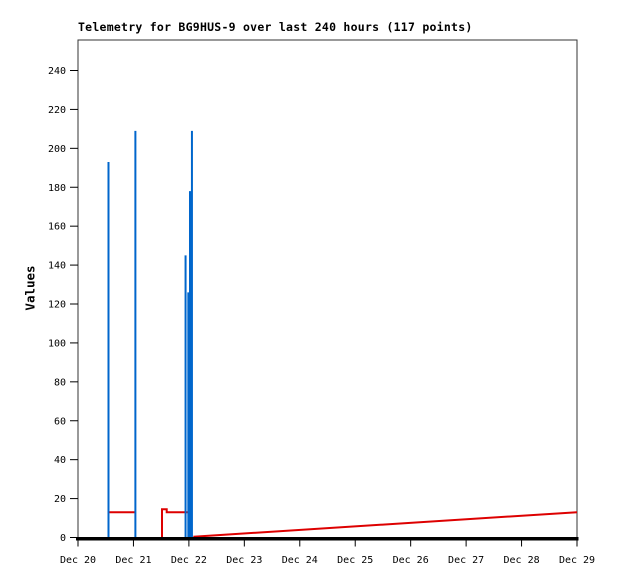 The width and height of the screenshot is (618, 579). Describe the element at coordinates (57, 305) in the screenshot. I see `y-tick-label: 120` at that location.